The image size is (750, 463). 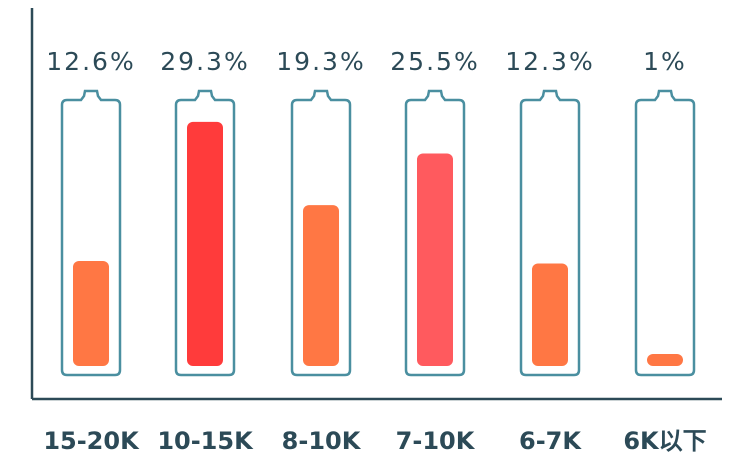 I want to click on value-label: 12.6%, so click(x=90, y=61).